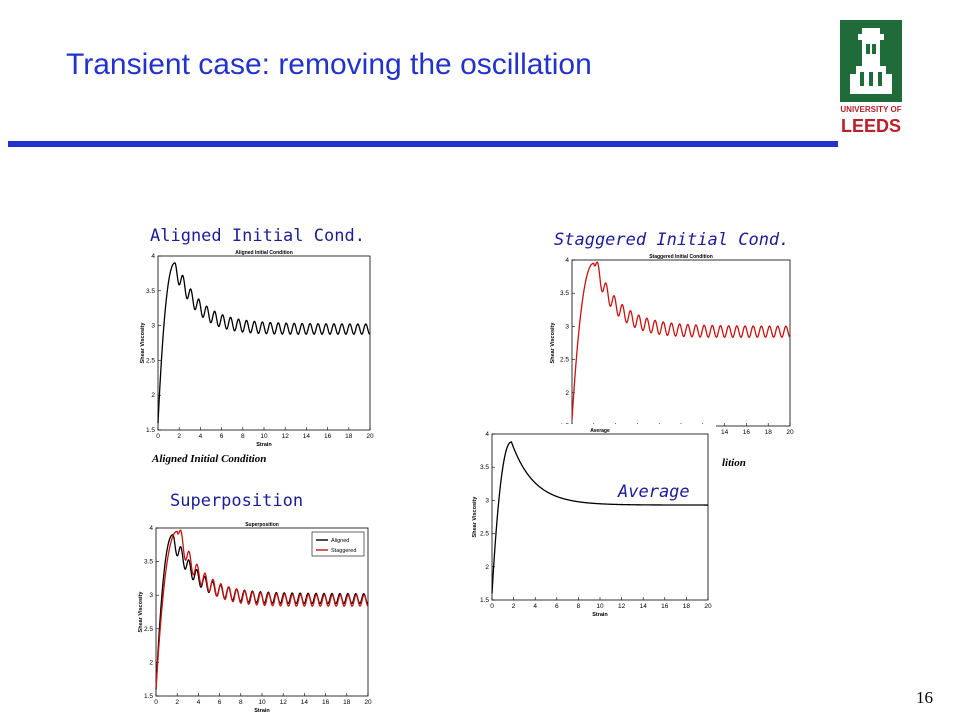  Describe the element at coordinates (237, 501) in the screenshot. I see `label-superposition: Superposition` at that location.